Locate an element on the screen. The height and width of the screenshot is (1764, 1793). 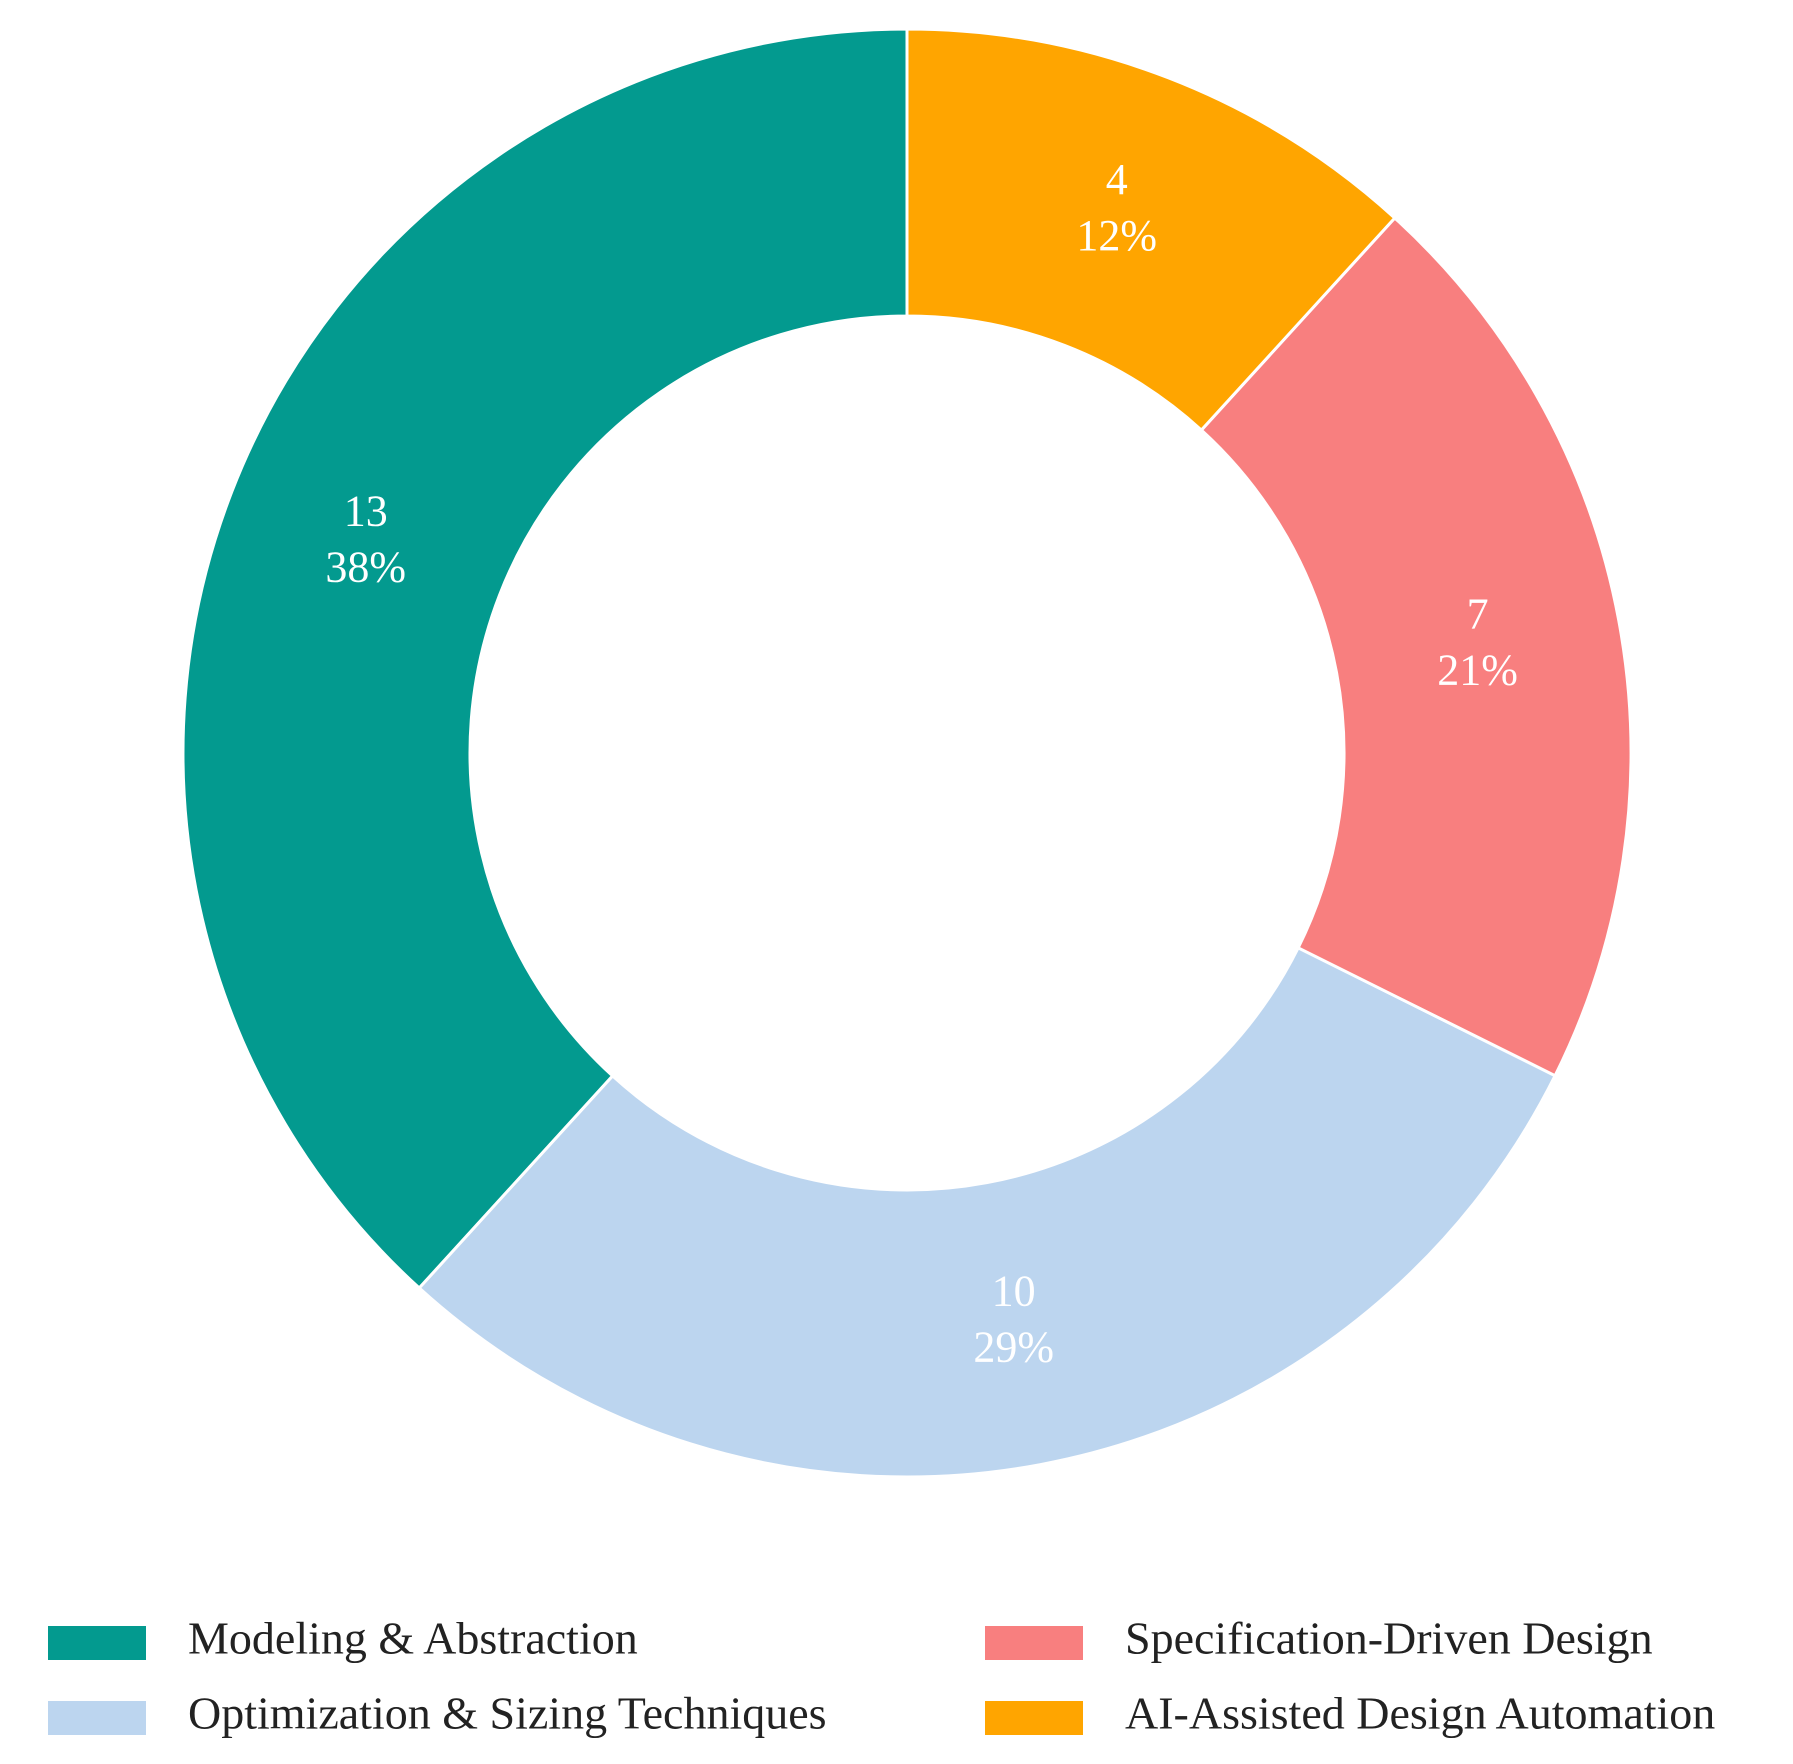
legend-label: Specification-Driven Design is located at coordinates (1389, 1638).